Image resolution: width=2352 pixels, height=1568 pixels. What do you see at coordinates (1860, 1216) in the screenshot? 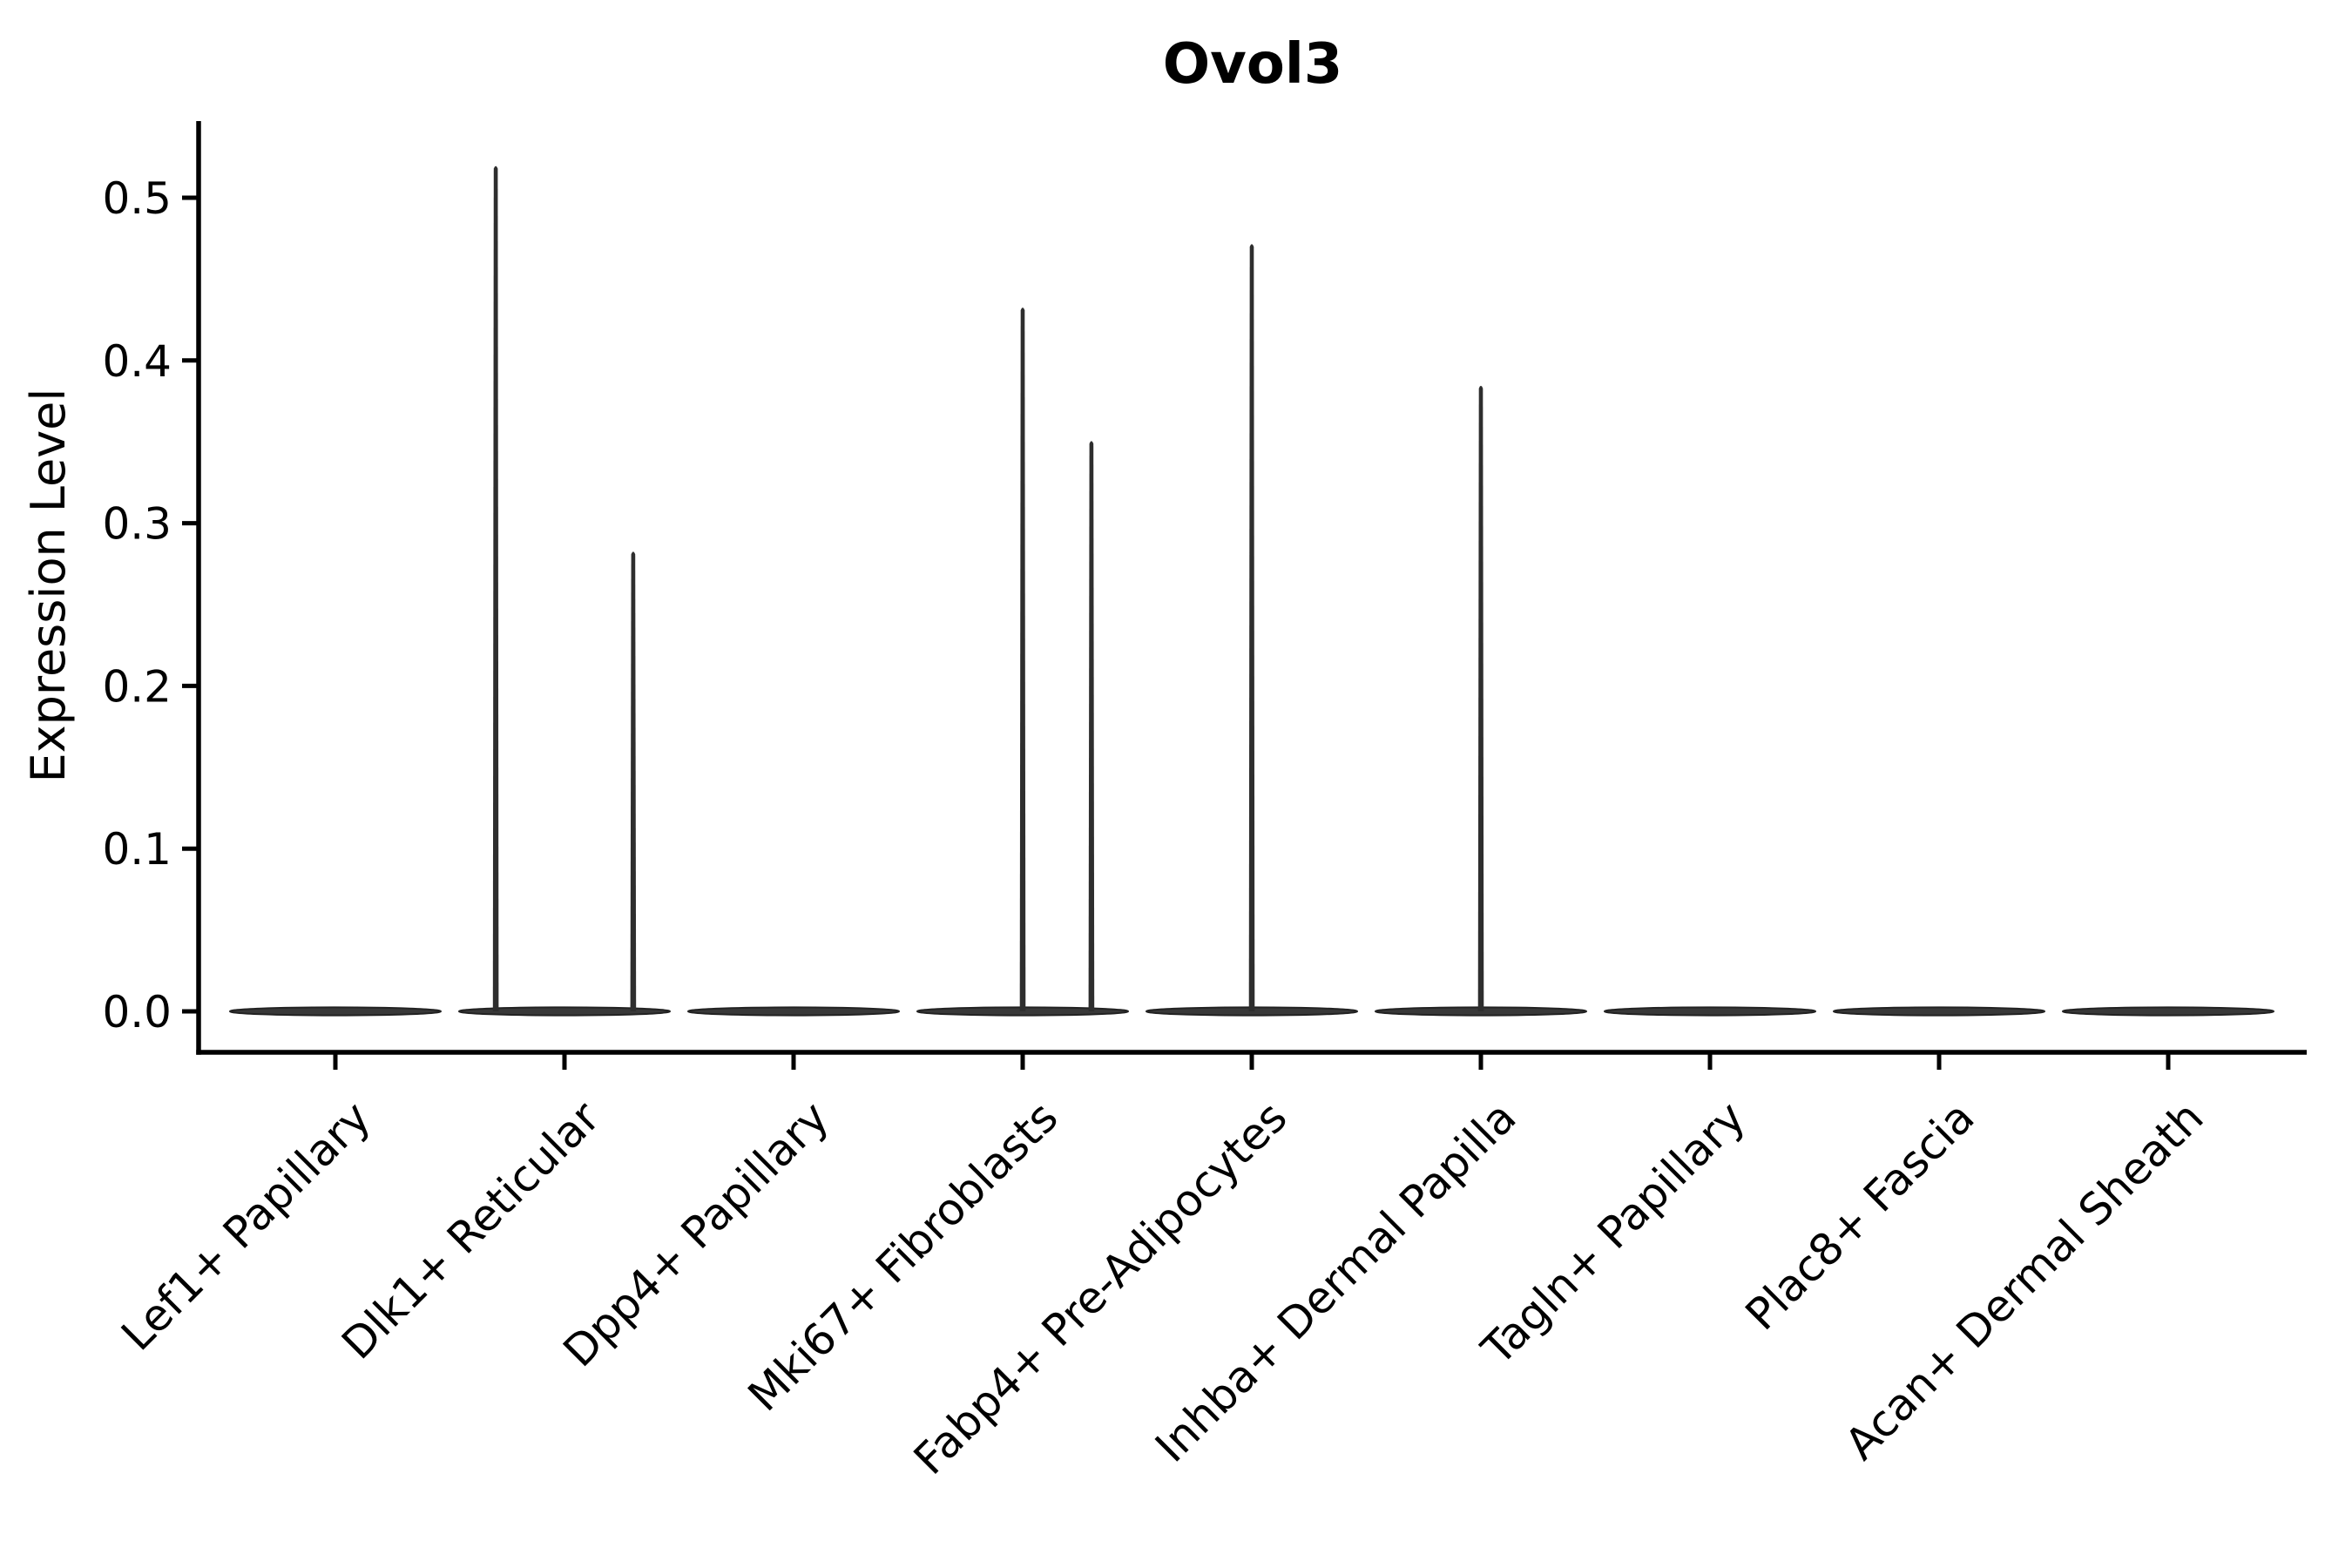
I see `x-tick-label-8: Plac8+ Fascia` at bounding box center [1860, 1216].